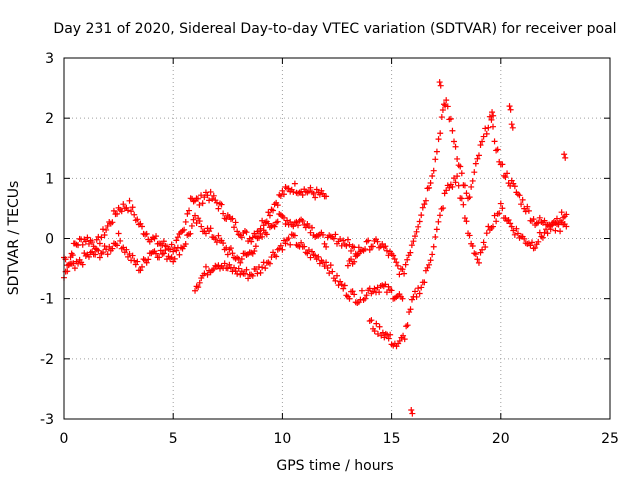 The height and width of the screenshot is (480, 640). Describe the element at coordinates (49, 119) in the screenshot. I see `y-tick-label: 2` at that location.